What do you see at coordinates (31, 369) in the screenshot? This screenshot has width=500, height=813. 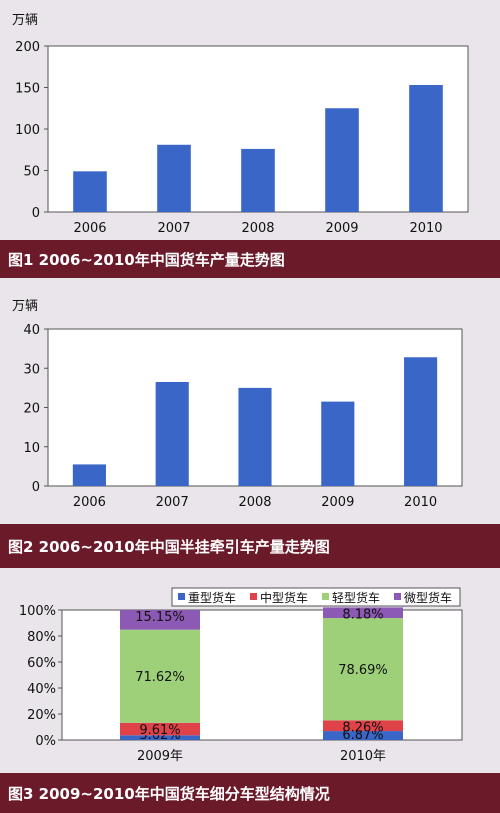 I see `chart2-ytick-label: 30` at bounding box center [31, 369].